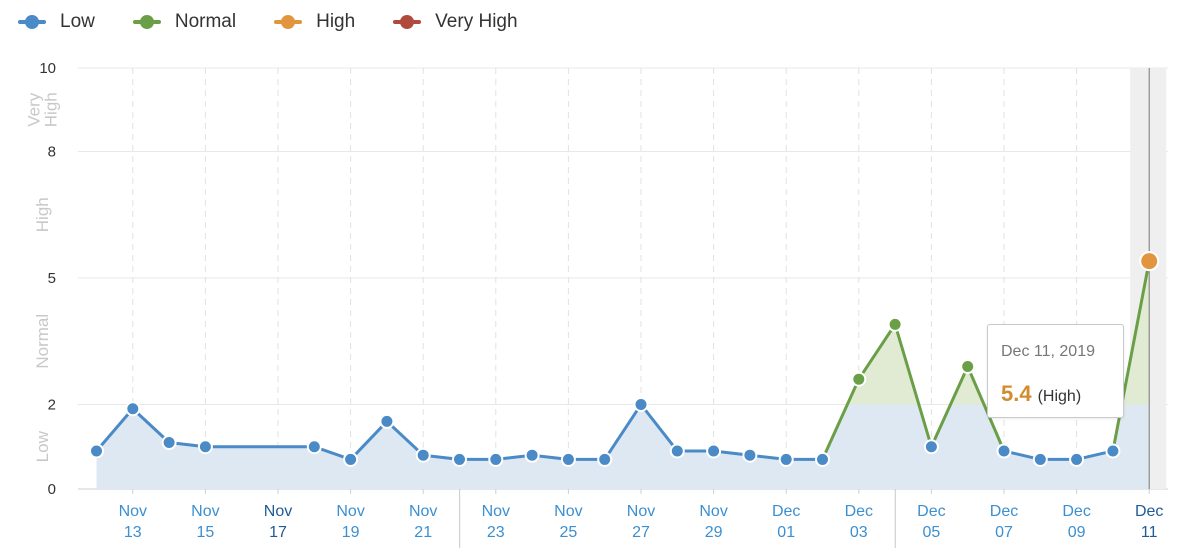  I want to click on legend-item-very-high: Very High, so click(455, 22).